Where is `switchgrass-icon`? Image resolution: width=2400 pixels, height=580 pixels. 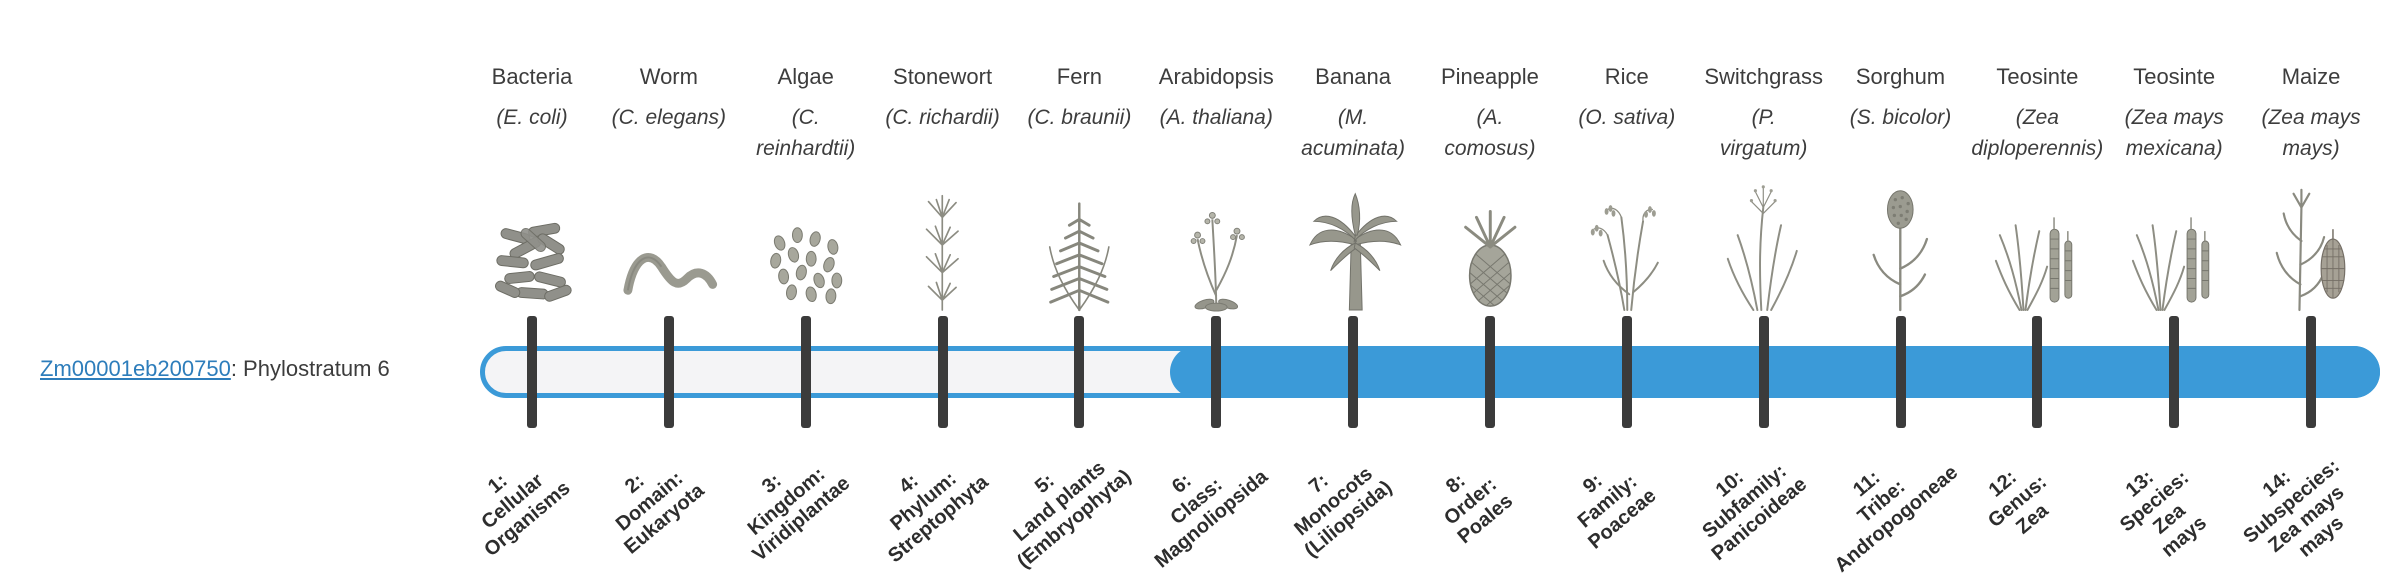
switchgrass-icon is located at coordinates (1764, 242).